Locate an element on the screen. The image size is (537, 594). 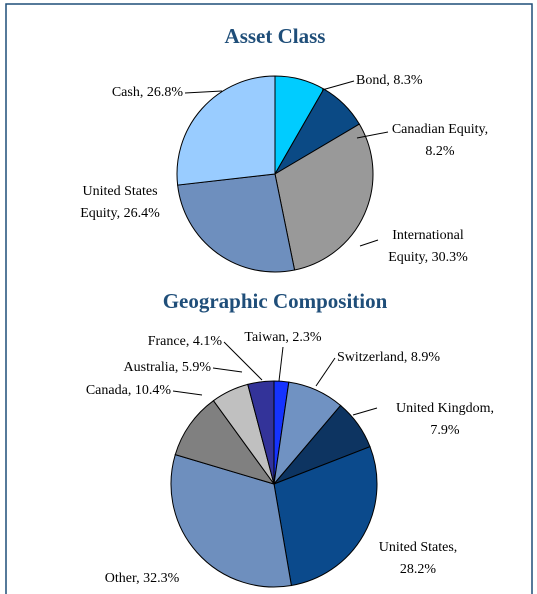
data-label: Canadian Equity, is located at coordinates (440, 129).